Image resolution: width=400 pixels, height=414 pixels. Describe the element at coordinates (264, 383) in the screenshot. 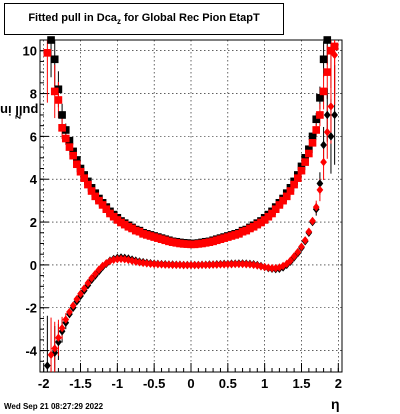

I see `x-tick-label: 1` at that location.